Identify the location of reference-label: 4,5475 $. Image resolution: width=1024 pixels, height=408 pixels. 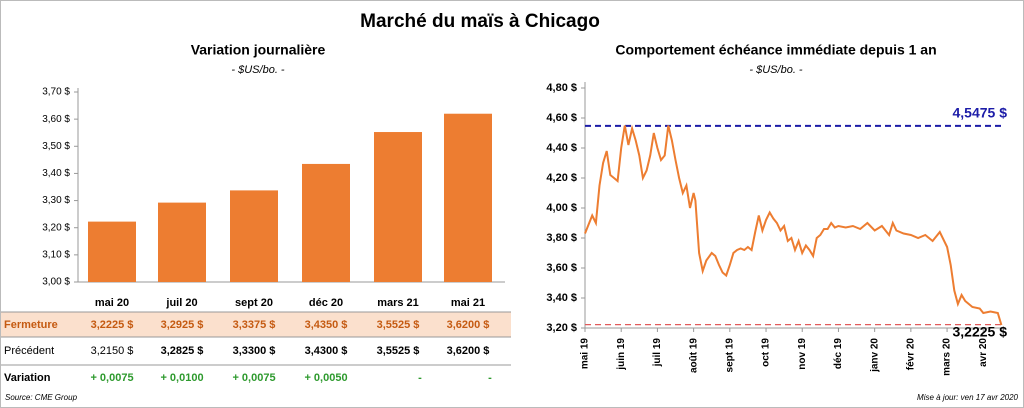
(980, 113).